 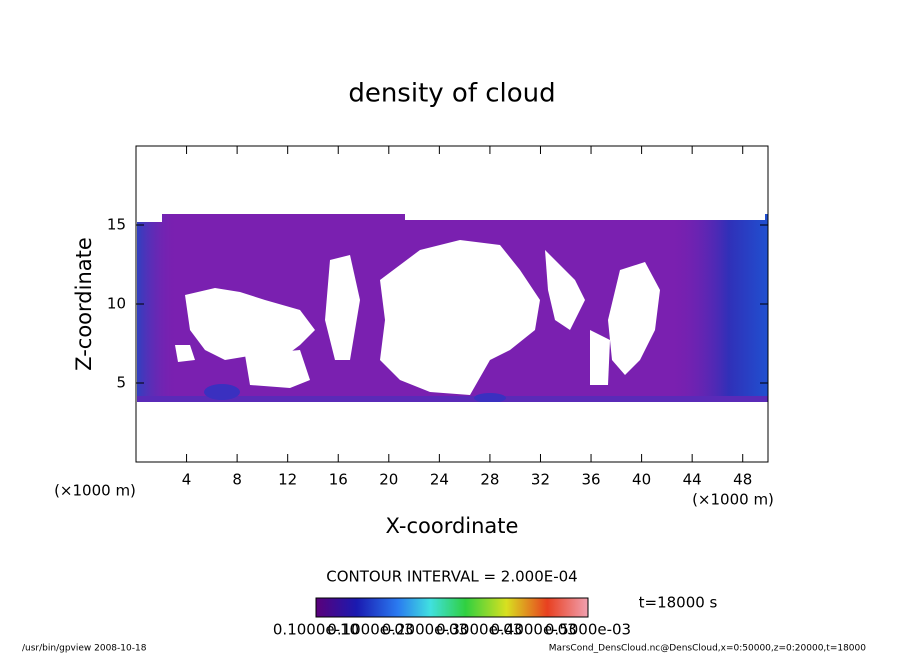 I want to click on y-tick-label: 10, so click(x=116, y=304).